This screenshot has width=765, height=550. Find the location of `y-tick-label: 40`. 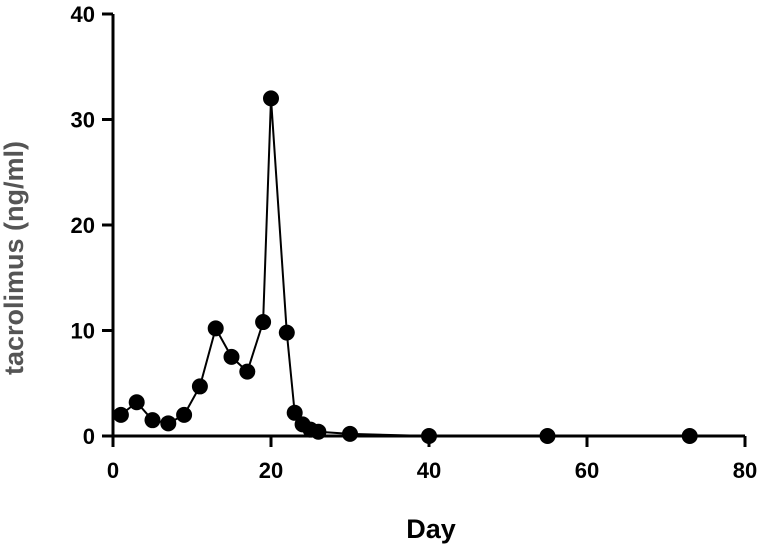

y-tick-label: 40 is located at coordinates (83, 14).